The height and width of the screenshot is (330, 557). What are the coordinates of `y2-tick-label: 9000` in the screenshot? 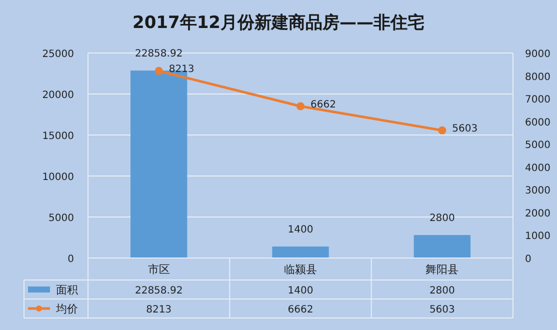 It's located at (537, 54).